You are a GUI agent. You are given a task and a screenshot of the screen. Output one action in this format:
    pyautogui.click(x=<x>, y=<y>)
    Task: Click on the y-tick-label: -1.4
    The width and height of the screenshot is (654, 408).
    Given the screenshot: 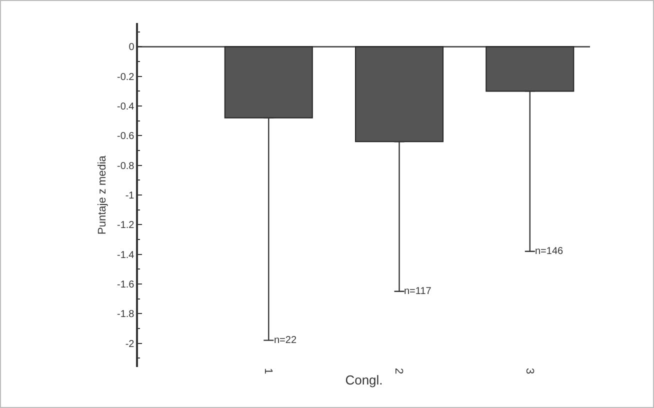 What is the action you would take?
    pyautogui.click(x=126, y=255)
    